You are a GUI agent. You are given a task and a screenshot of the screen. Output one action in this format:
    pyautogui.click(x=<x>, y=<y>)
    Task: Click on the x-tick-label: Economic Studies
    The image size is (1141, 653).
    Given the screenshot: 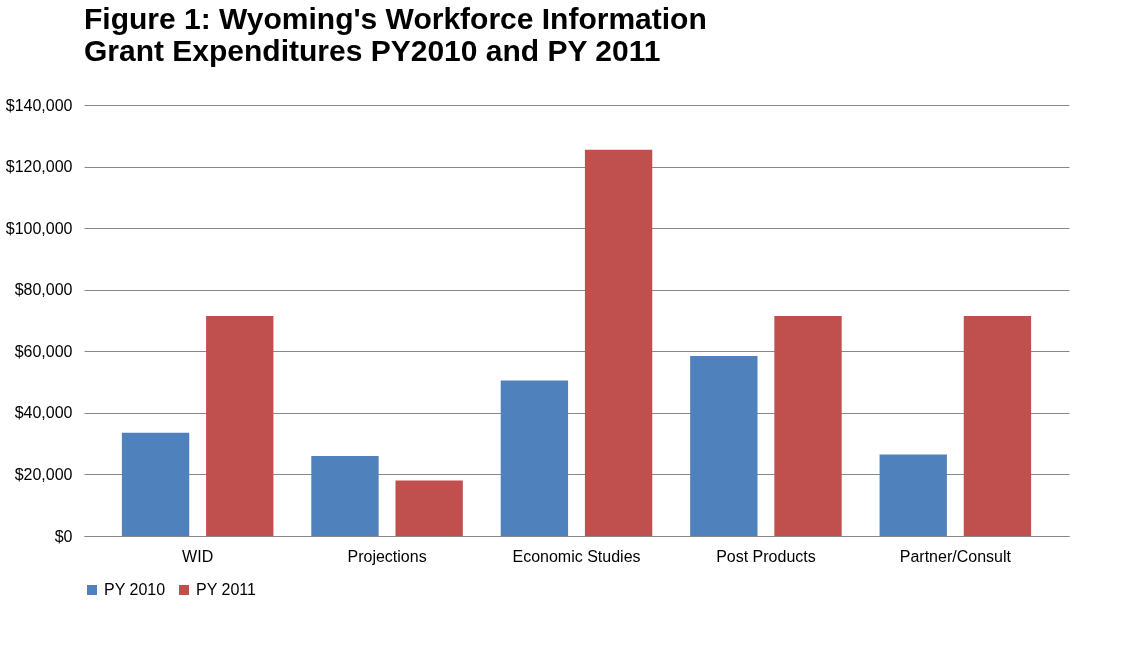 What is the action you would take?
    pyautogui.click(x=576, y=556)
    